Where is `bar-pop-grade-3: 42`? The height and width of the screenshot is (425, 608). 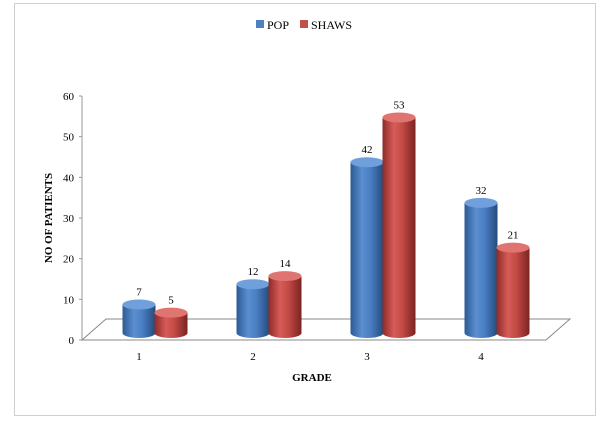
bar-pop-grade-3: 42 is located at coordinates (367, 241).